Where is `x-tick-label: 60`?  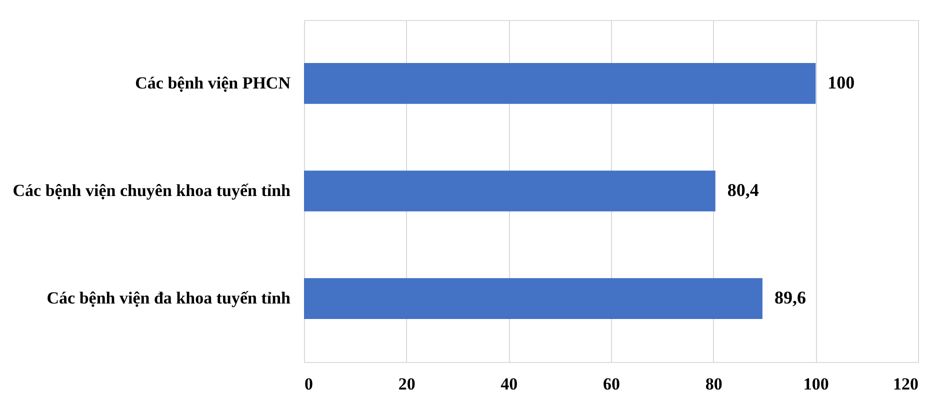
x-tick-label: 60 is located at coordinates (611, 384).